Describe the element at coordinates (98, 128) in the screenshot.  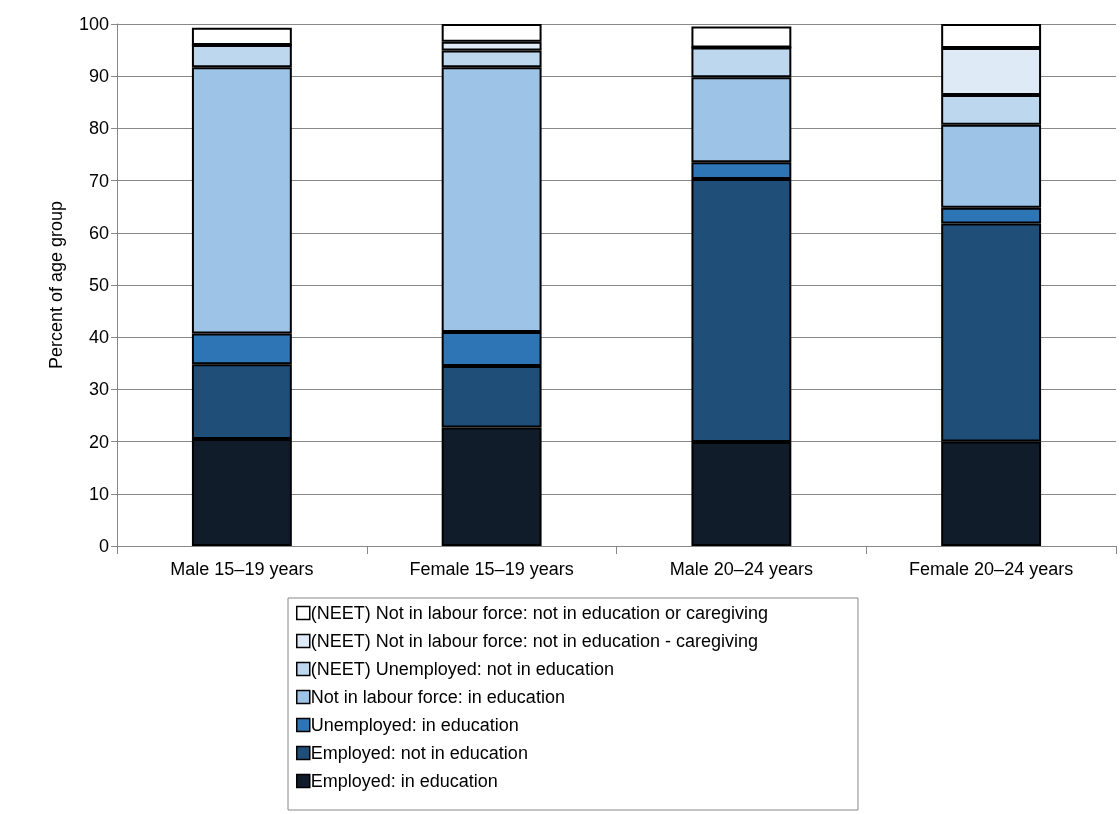
I see `y-tick-label: 80` at that location.